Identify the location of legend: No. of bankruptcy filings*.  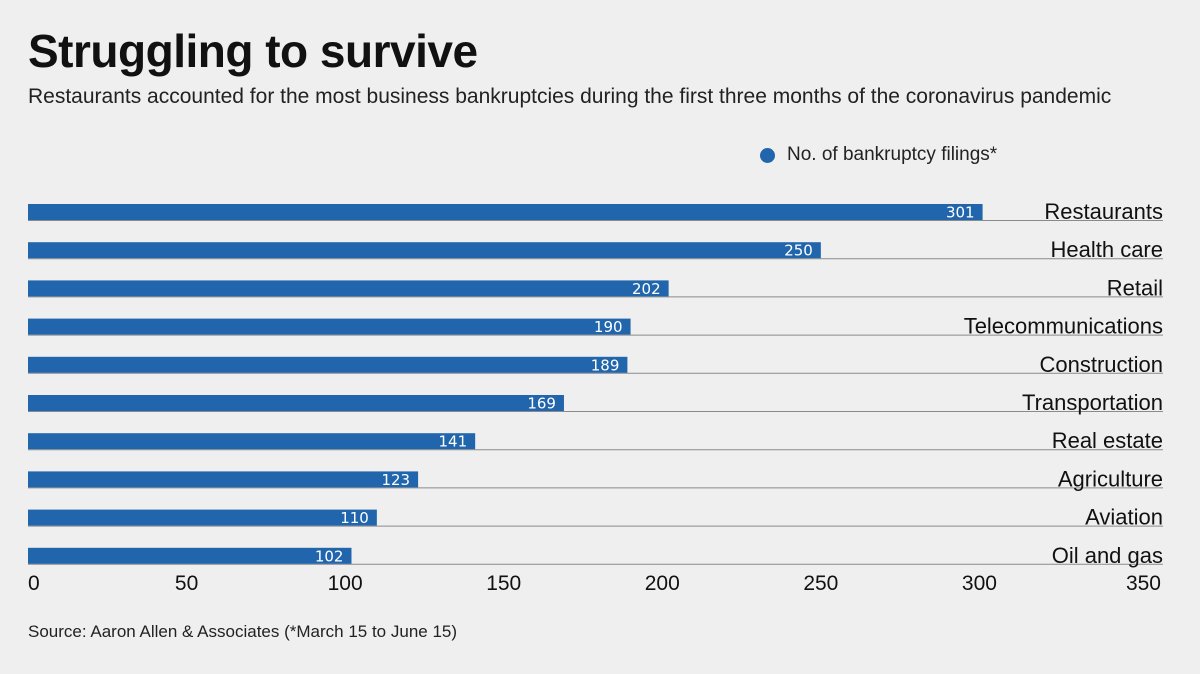
(878, 155).